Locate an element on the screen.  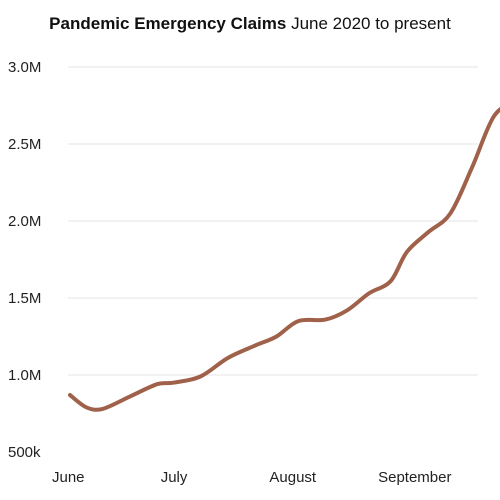
y-tick-label: 3.0M is located at coordinates (24, 67).